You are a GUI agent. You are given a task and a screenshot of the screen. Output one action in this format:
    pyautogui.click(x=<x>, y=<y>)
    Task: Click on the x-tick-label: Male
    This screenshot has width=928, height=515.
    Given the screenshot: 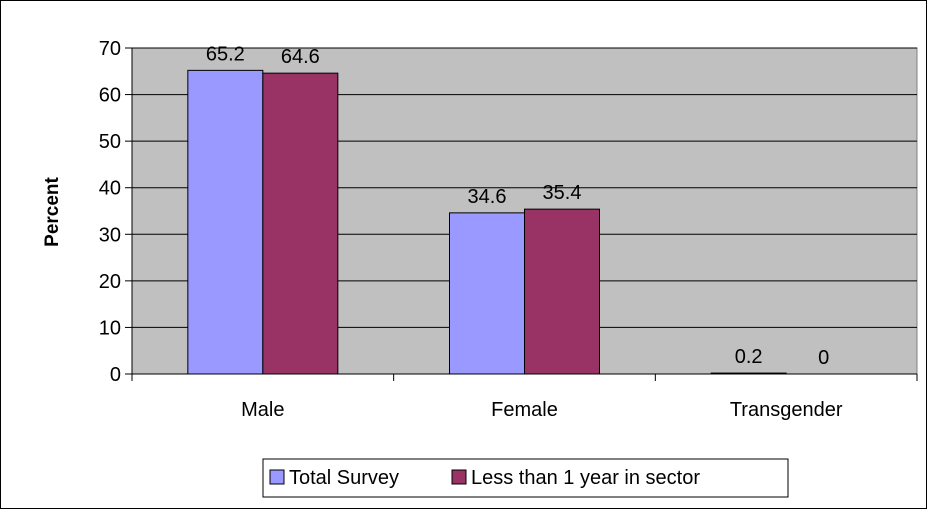 What is the action you would take?
    pyautogui.click(x=262, y=410)
    